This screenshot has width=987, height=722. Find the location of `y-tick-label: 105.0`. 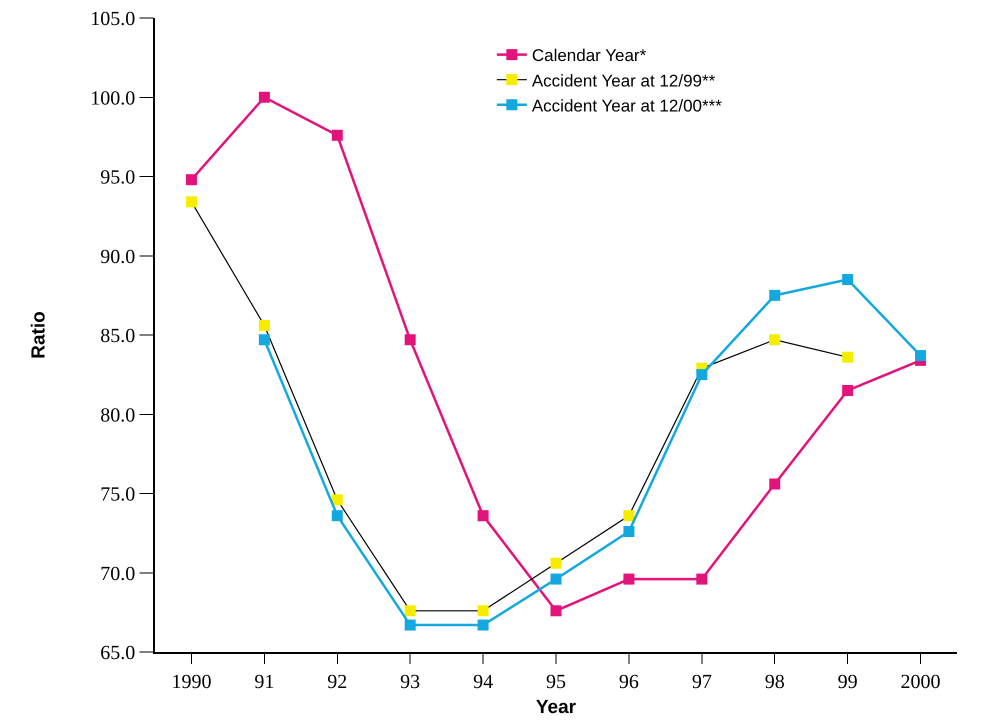

y-tick-label: 105.0 is located at coordinates (113, 19).